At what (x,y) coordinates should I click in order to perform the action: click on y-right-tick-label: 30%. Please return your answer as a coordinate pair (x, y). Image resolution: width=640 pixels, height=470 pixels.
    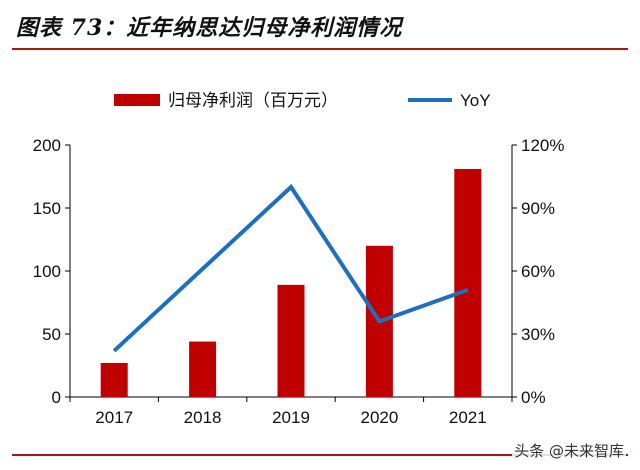
    Looking at the image, I should click on (538, 334).